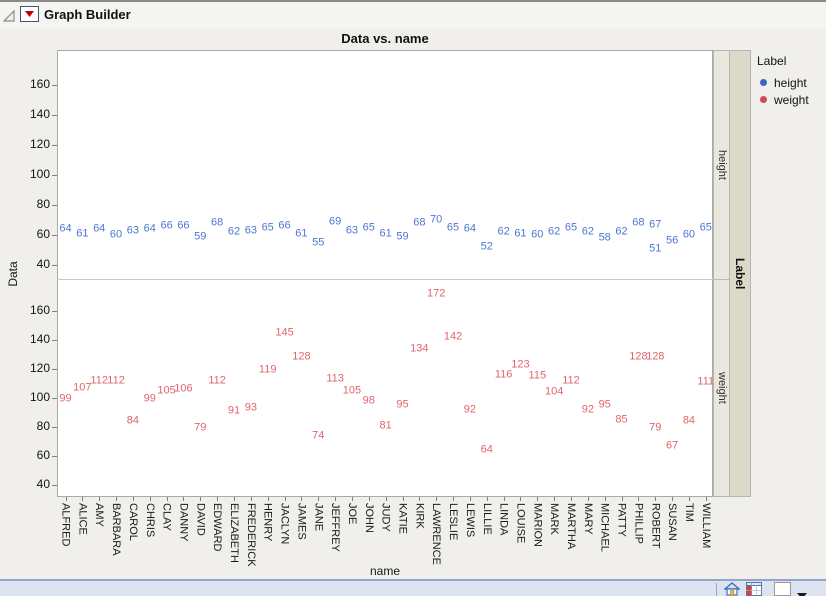  I want to click on red-triangle-menu-button, so click(29, 14).